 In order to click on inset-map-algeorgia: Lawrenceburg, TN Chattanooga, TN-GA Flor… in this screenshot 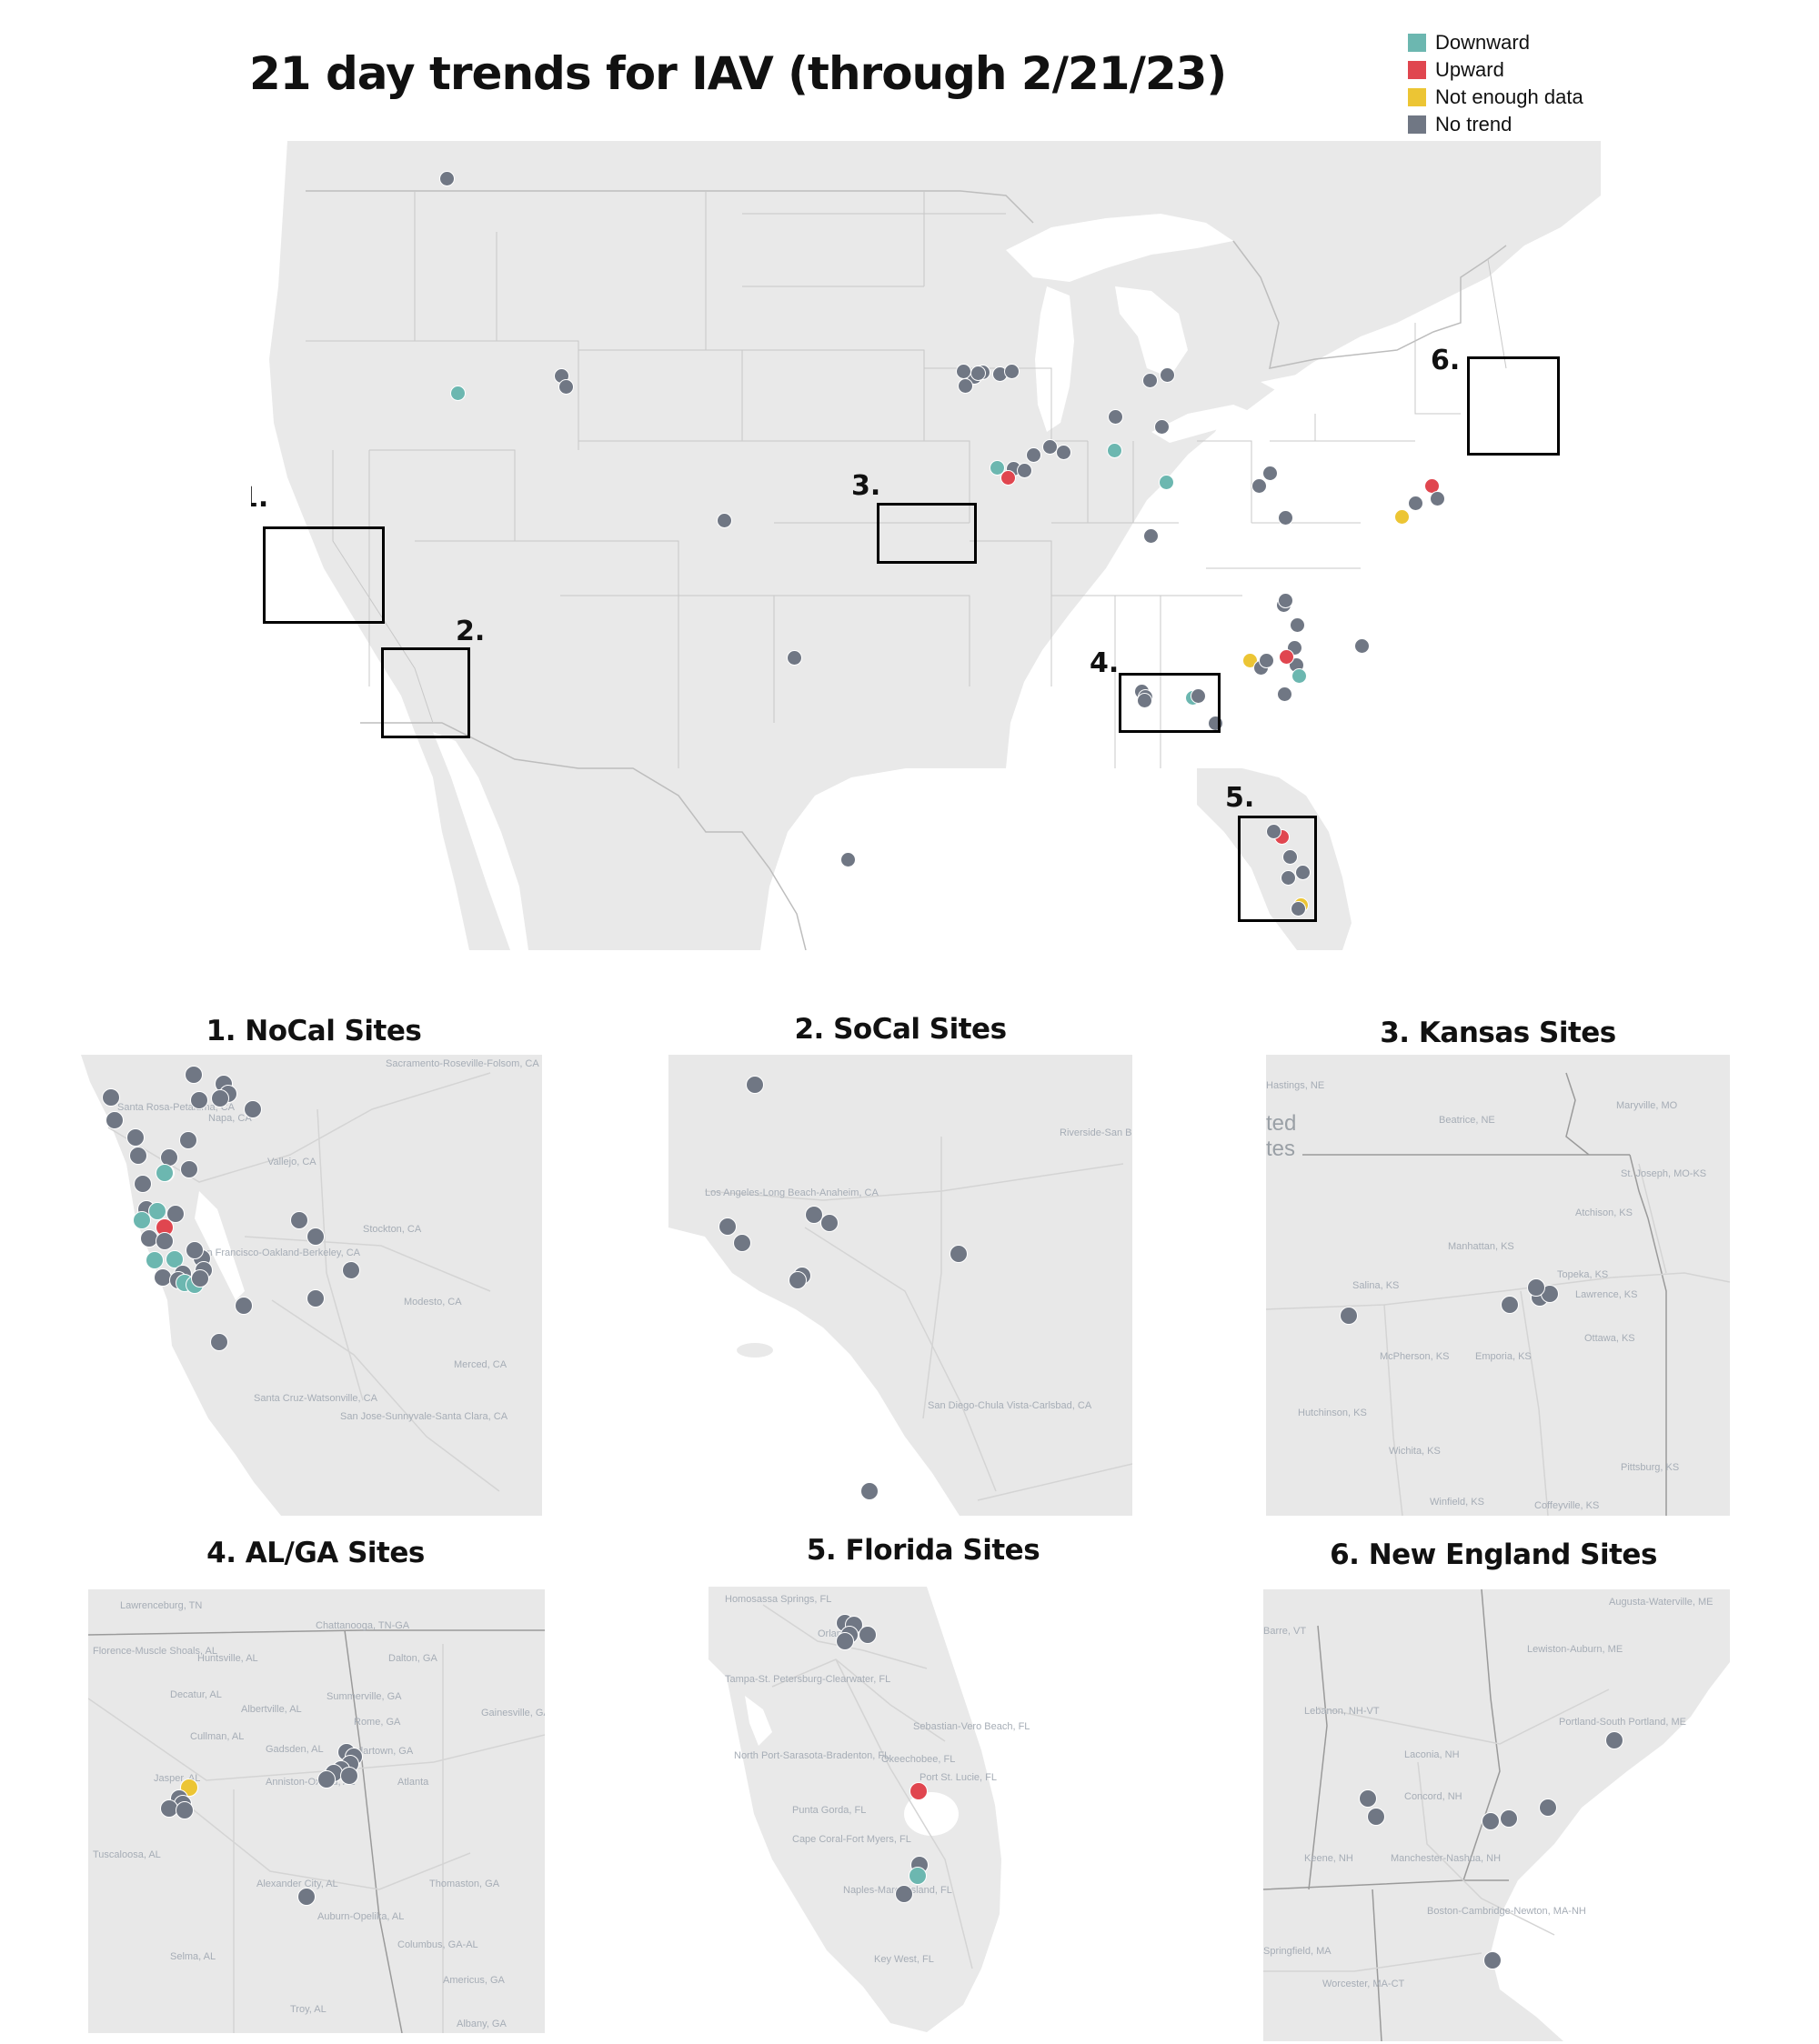, I will do `click(316, 1811)`.